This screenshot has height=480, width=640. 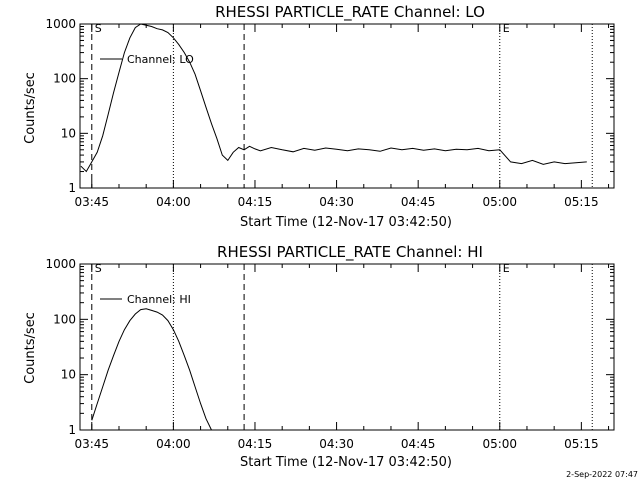 I want to click on legend-label: Channel: HI, so click(x=159, y=299).